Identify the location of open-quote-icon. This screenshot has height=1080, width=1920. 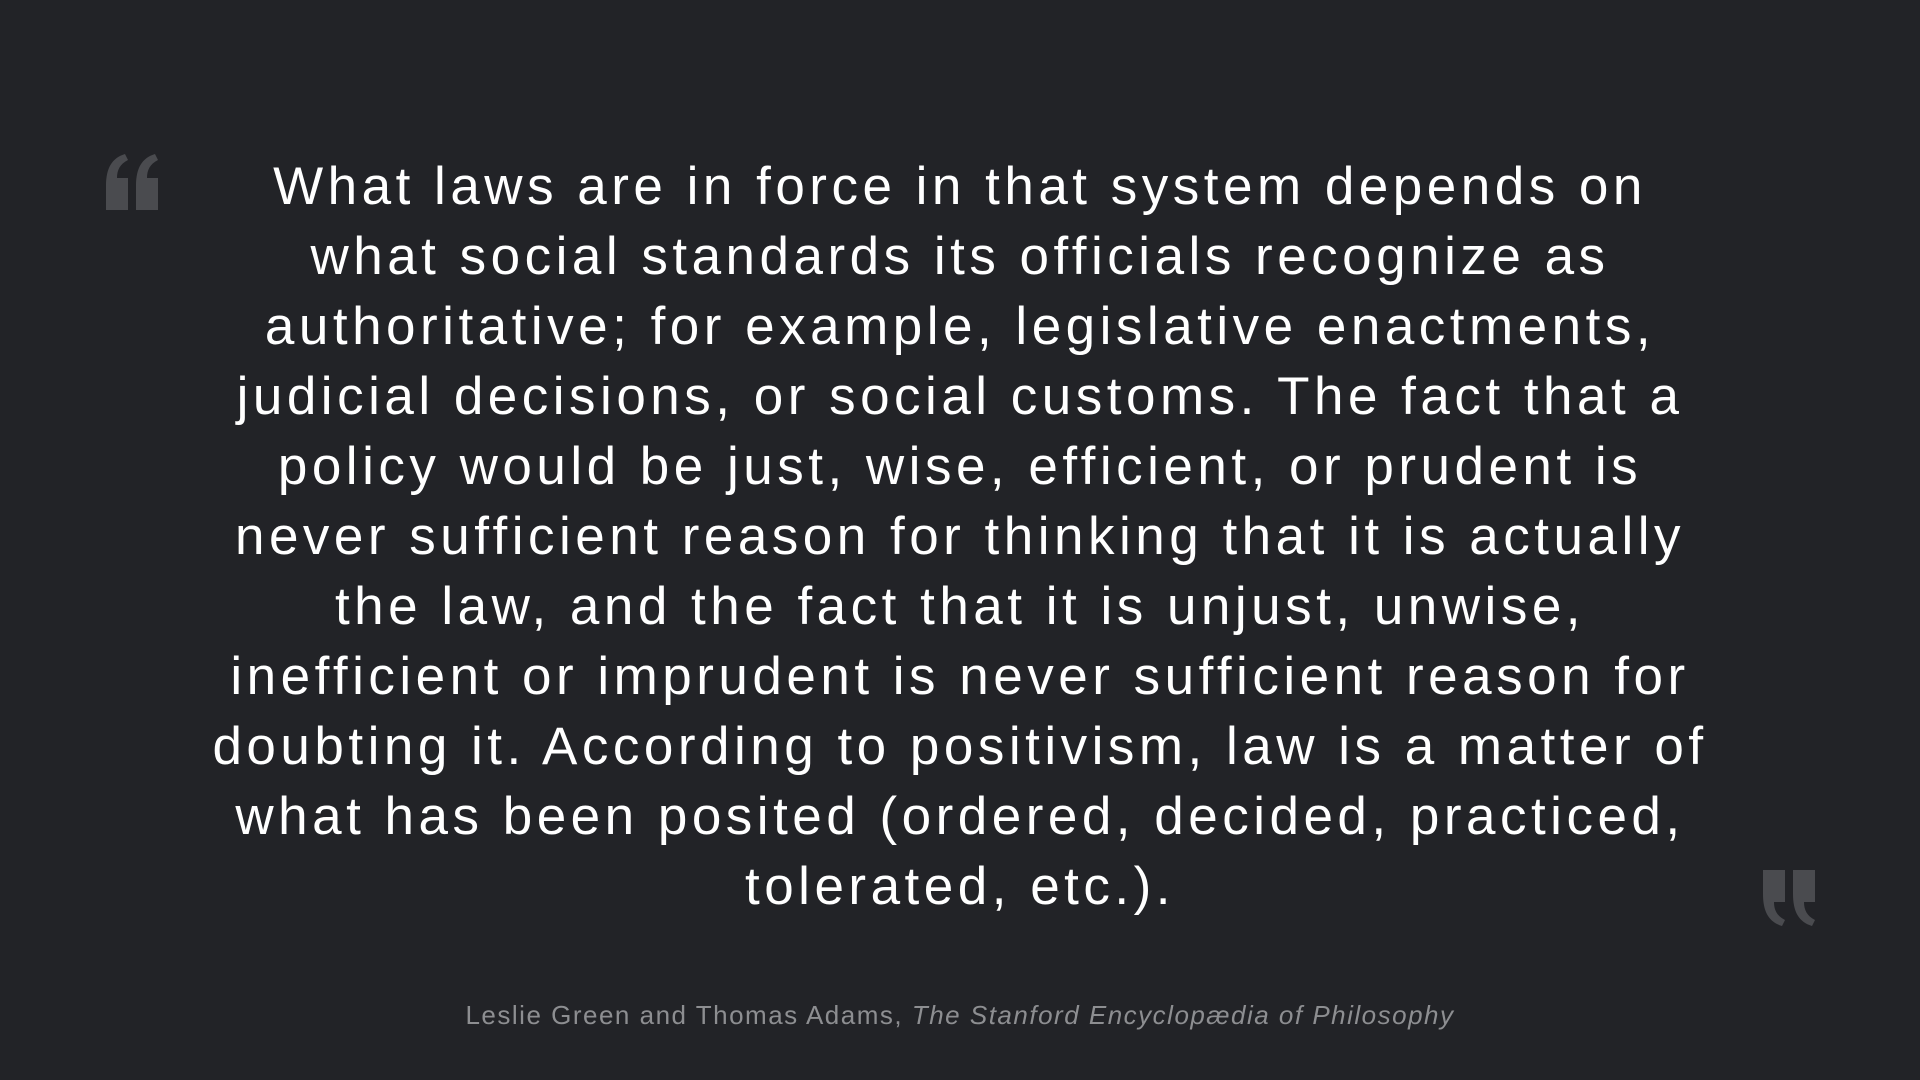
(132, 182).